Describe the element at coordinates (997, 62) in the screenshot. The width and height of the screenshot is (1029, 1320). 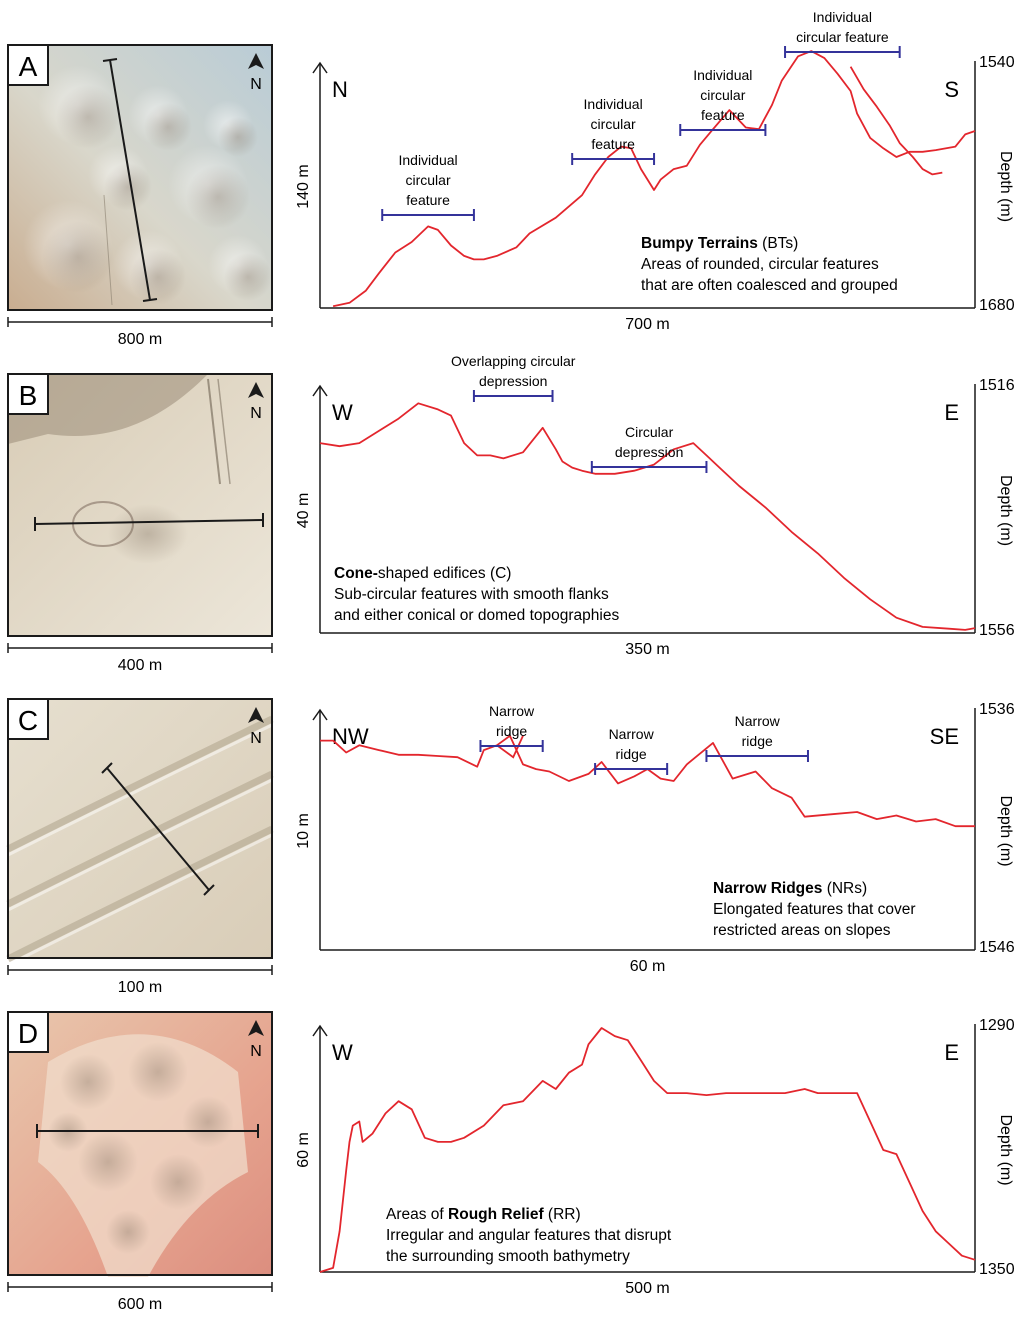
I see `depth-top-label: 1540` at that location.